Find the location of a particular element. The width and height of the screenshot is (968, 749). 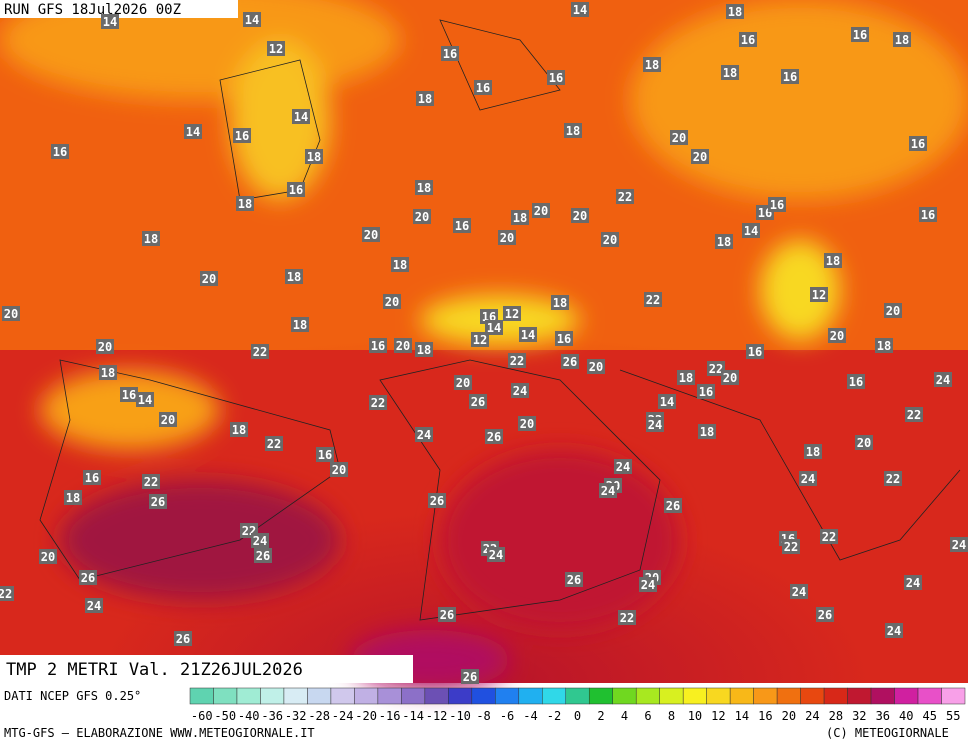

colorbar-tick: -6 is located at coordinates (507, 716).